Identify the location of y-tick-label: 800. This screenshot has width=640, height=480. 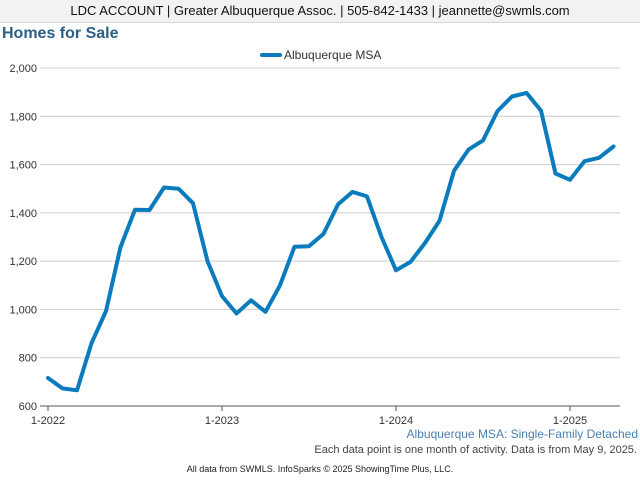
(28, 359).